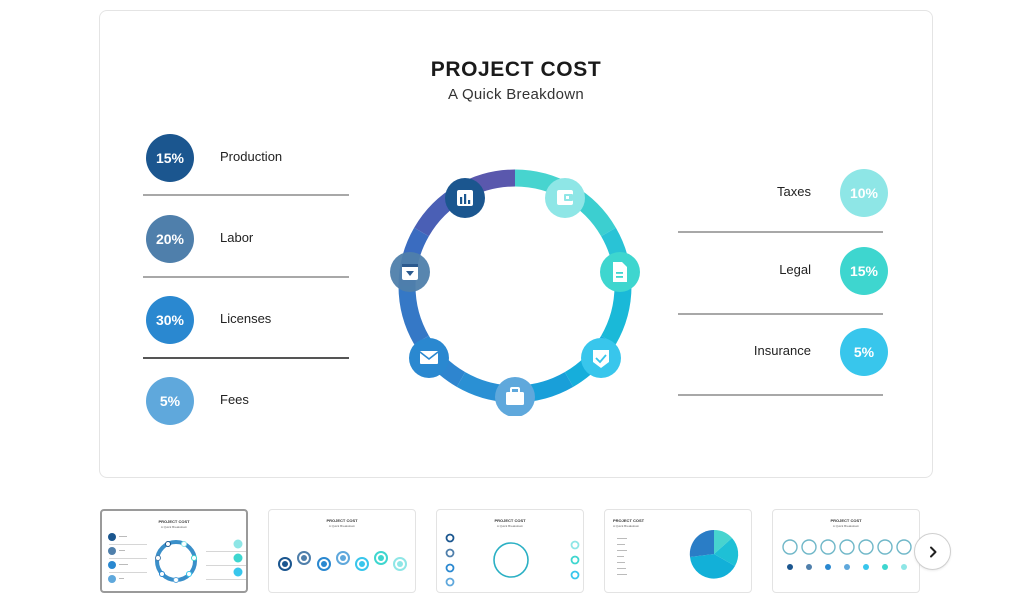 The width and height of the screenshot is (1024, 613). What do you see at coordinates (246, 318) in the screenshot?
I see `cost-label: Licenses` at bounding box center [246, 318].